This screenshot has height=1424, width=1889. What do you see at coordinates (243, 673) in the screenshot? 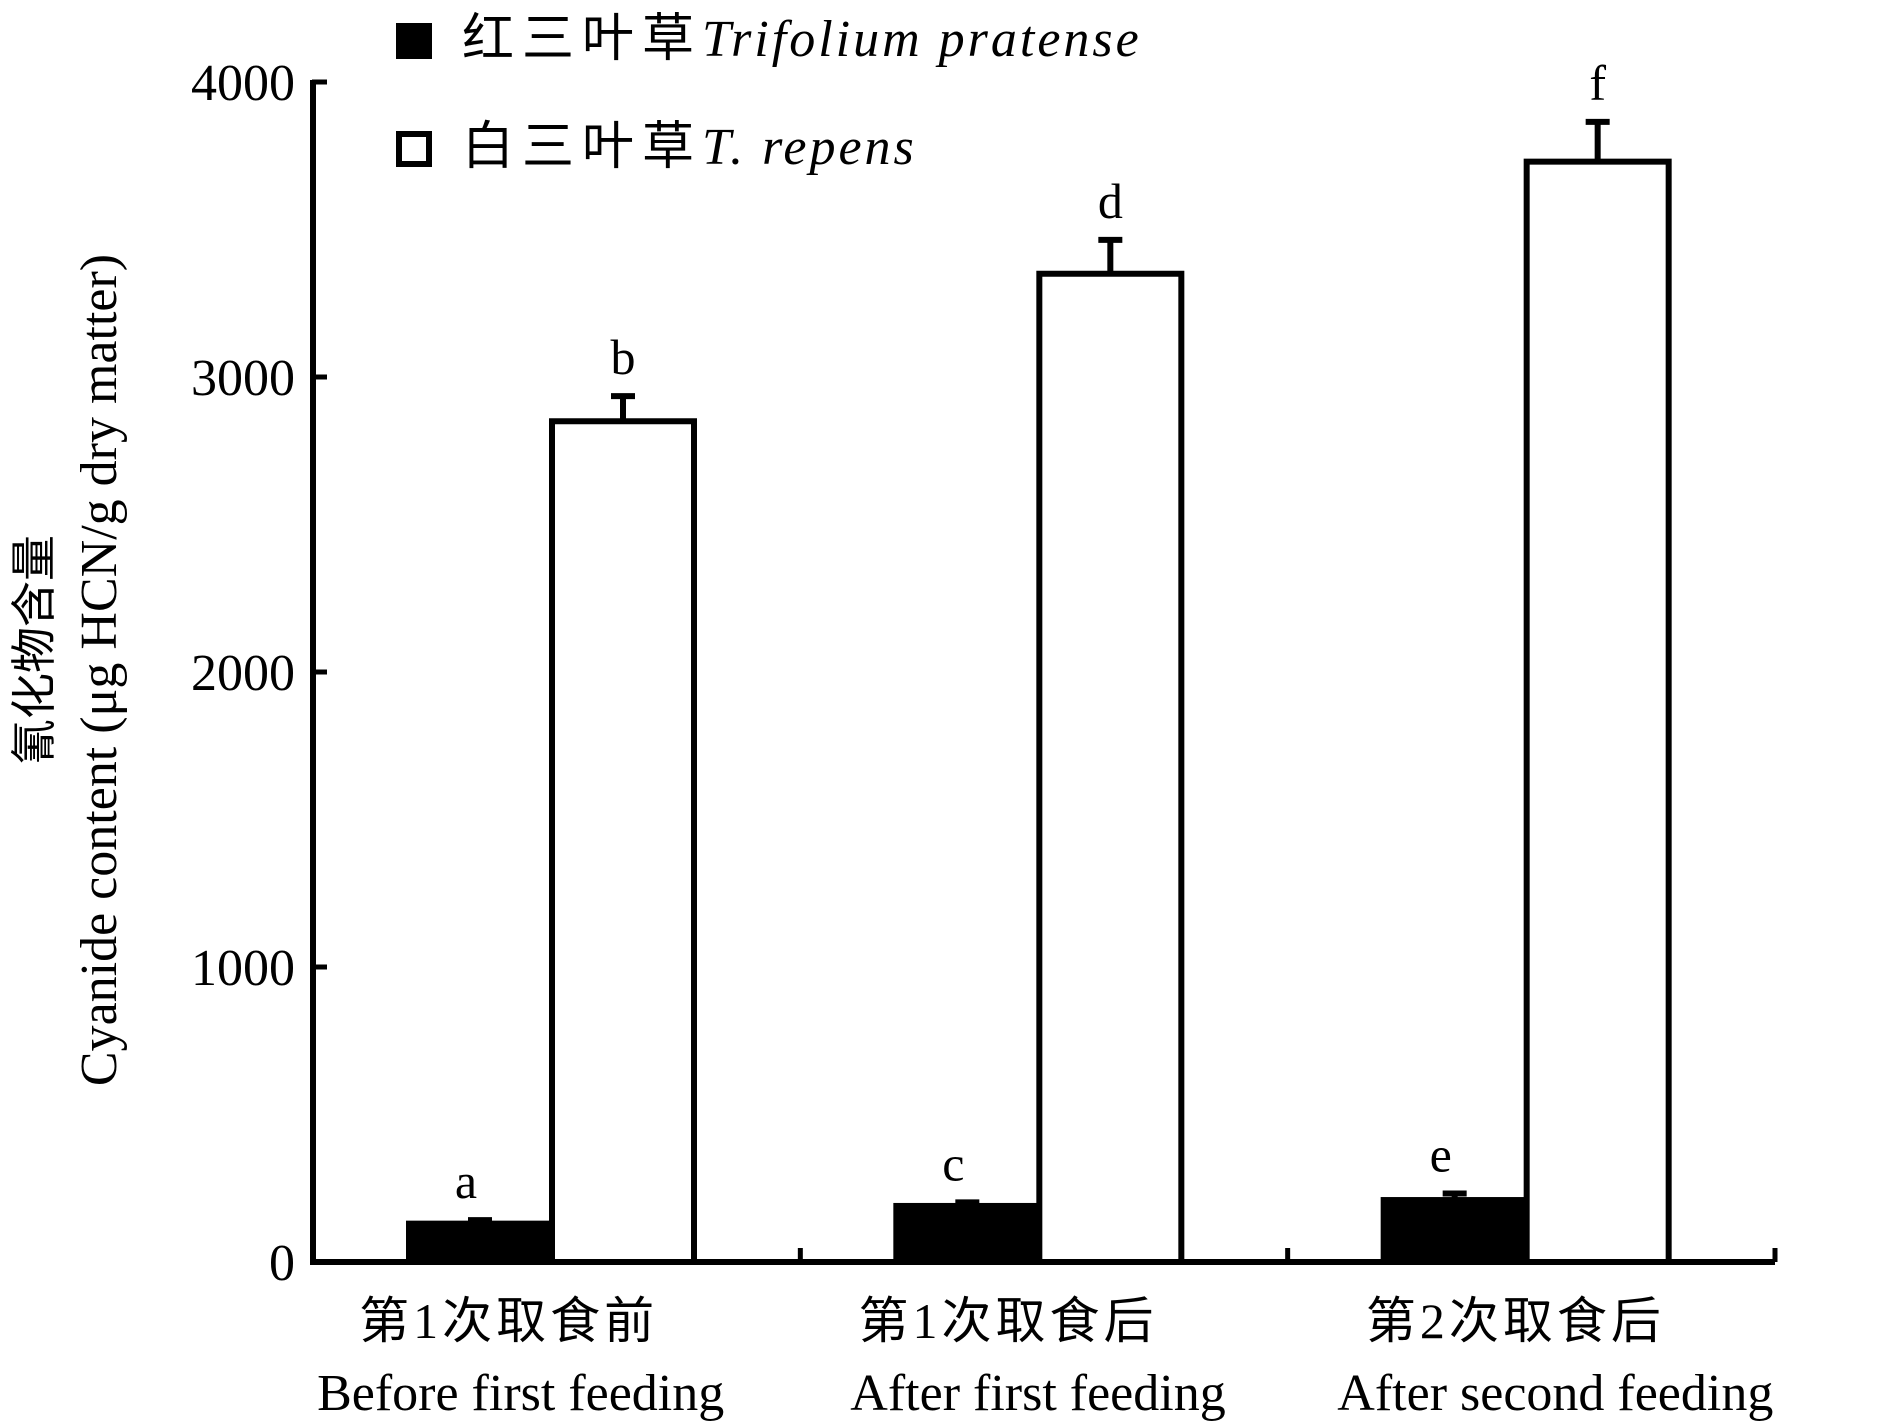
I see `y-tick-label: 2000` at bounding box center [243, 673].